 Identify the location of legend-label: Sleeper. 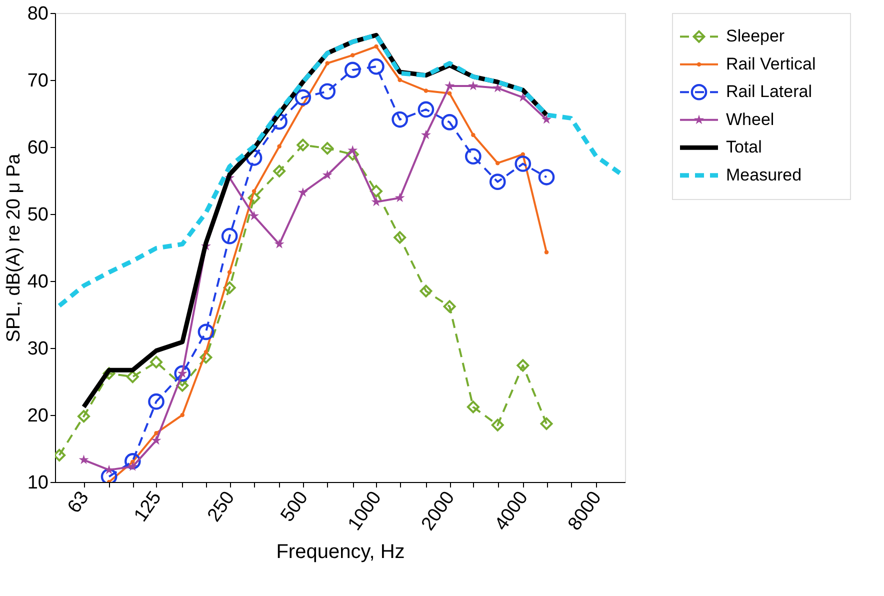
(755, 36).